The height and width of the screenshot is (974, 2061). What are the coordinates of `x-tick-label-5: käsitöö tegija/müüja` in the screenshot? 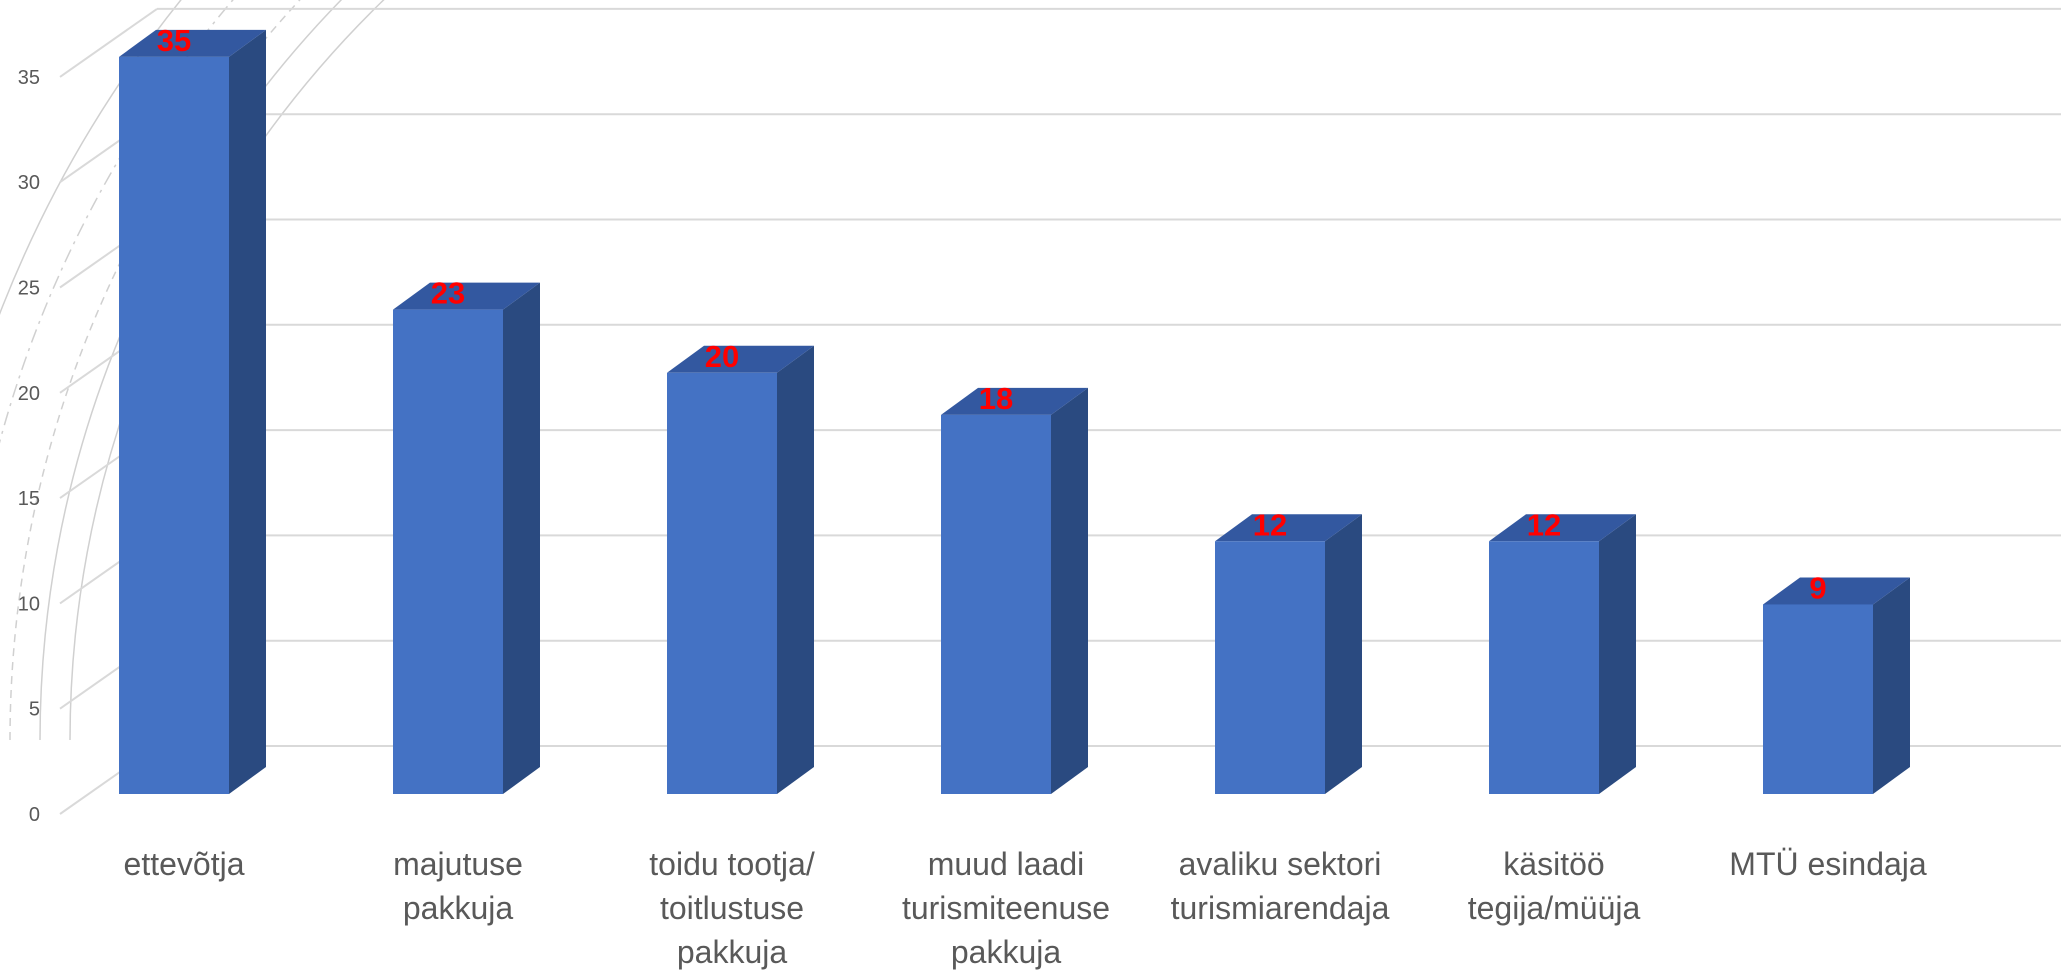 It's located at (1554, 886).